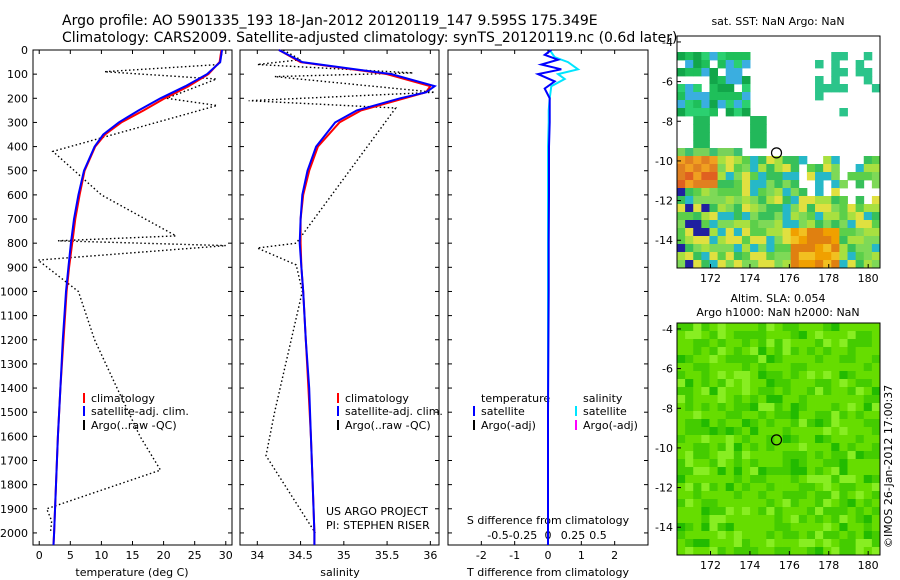  Describe the element at coordinates (17, 219) in the screenshot. I see `depth-tick-label: 700` at that location.